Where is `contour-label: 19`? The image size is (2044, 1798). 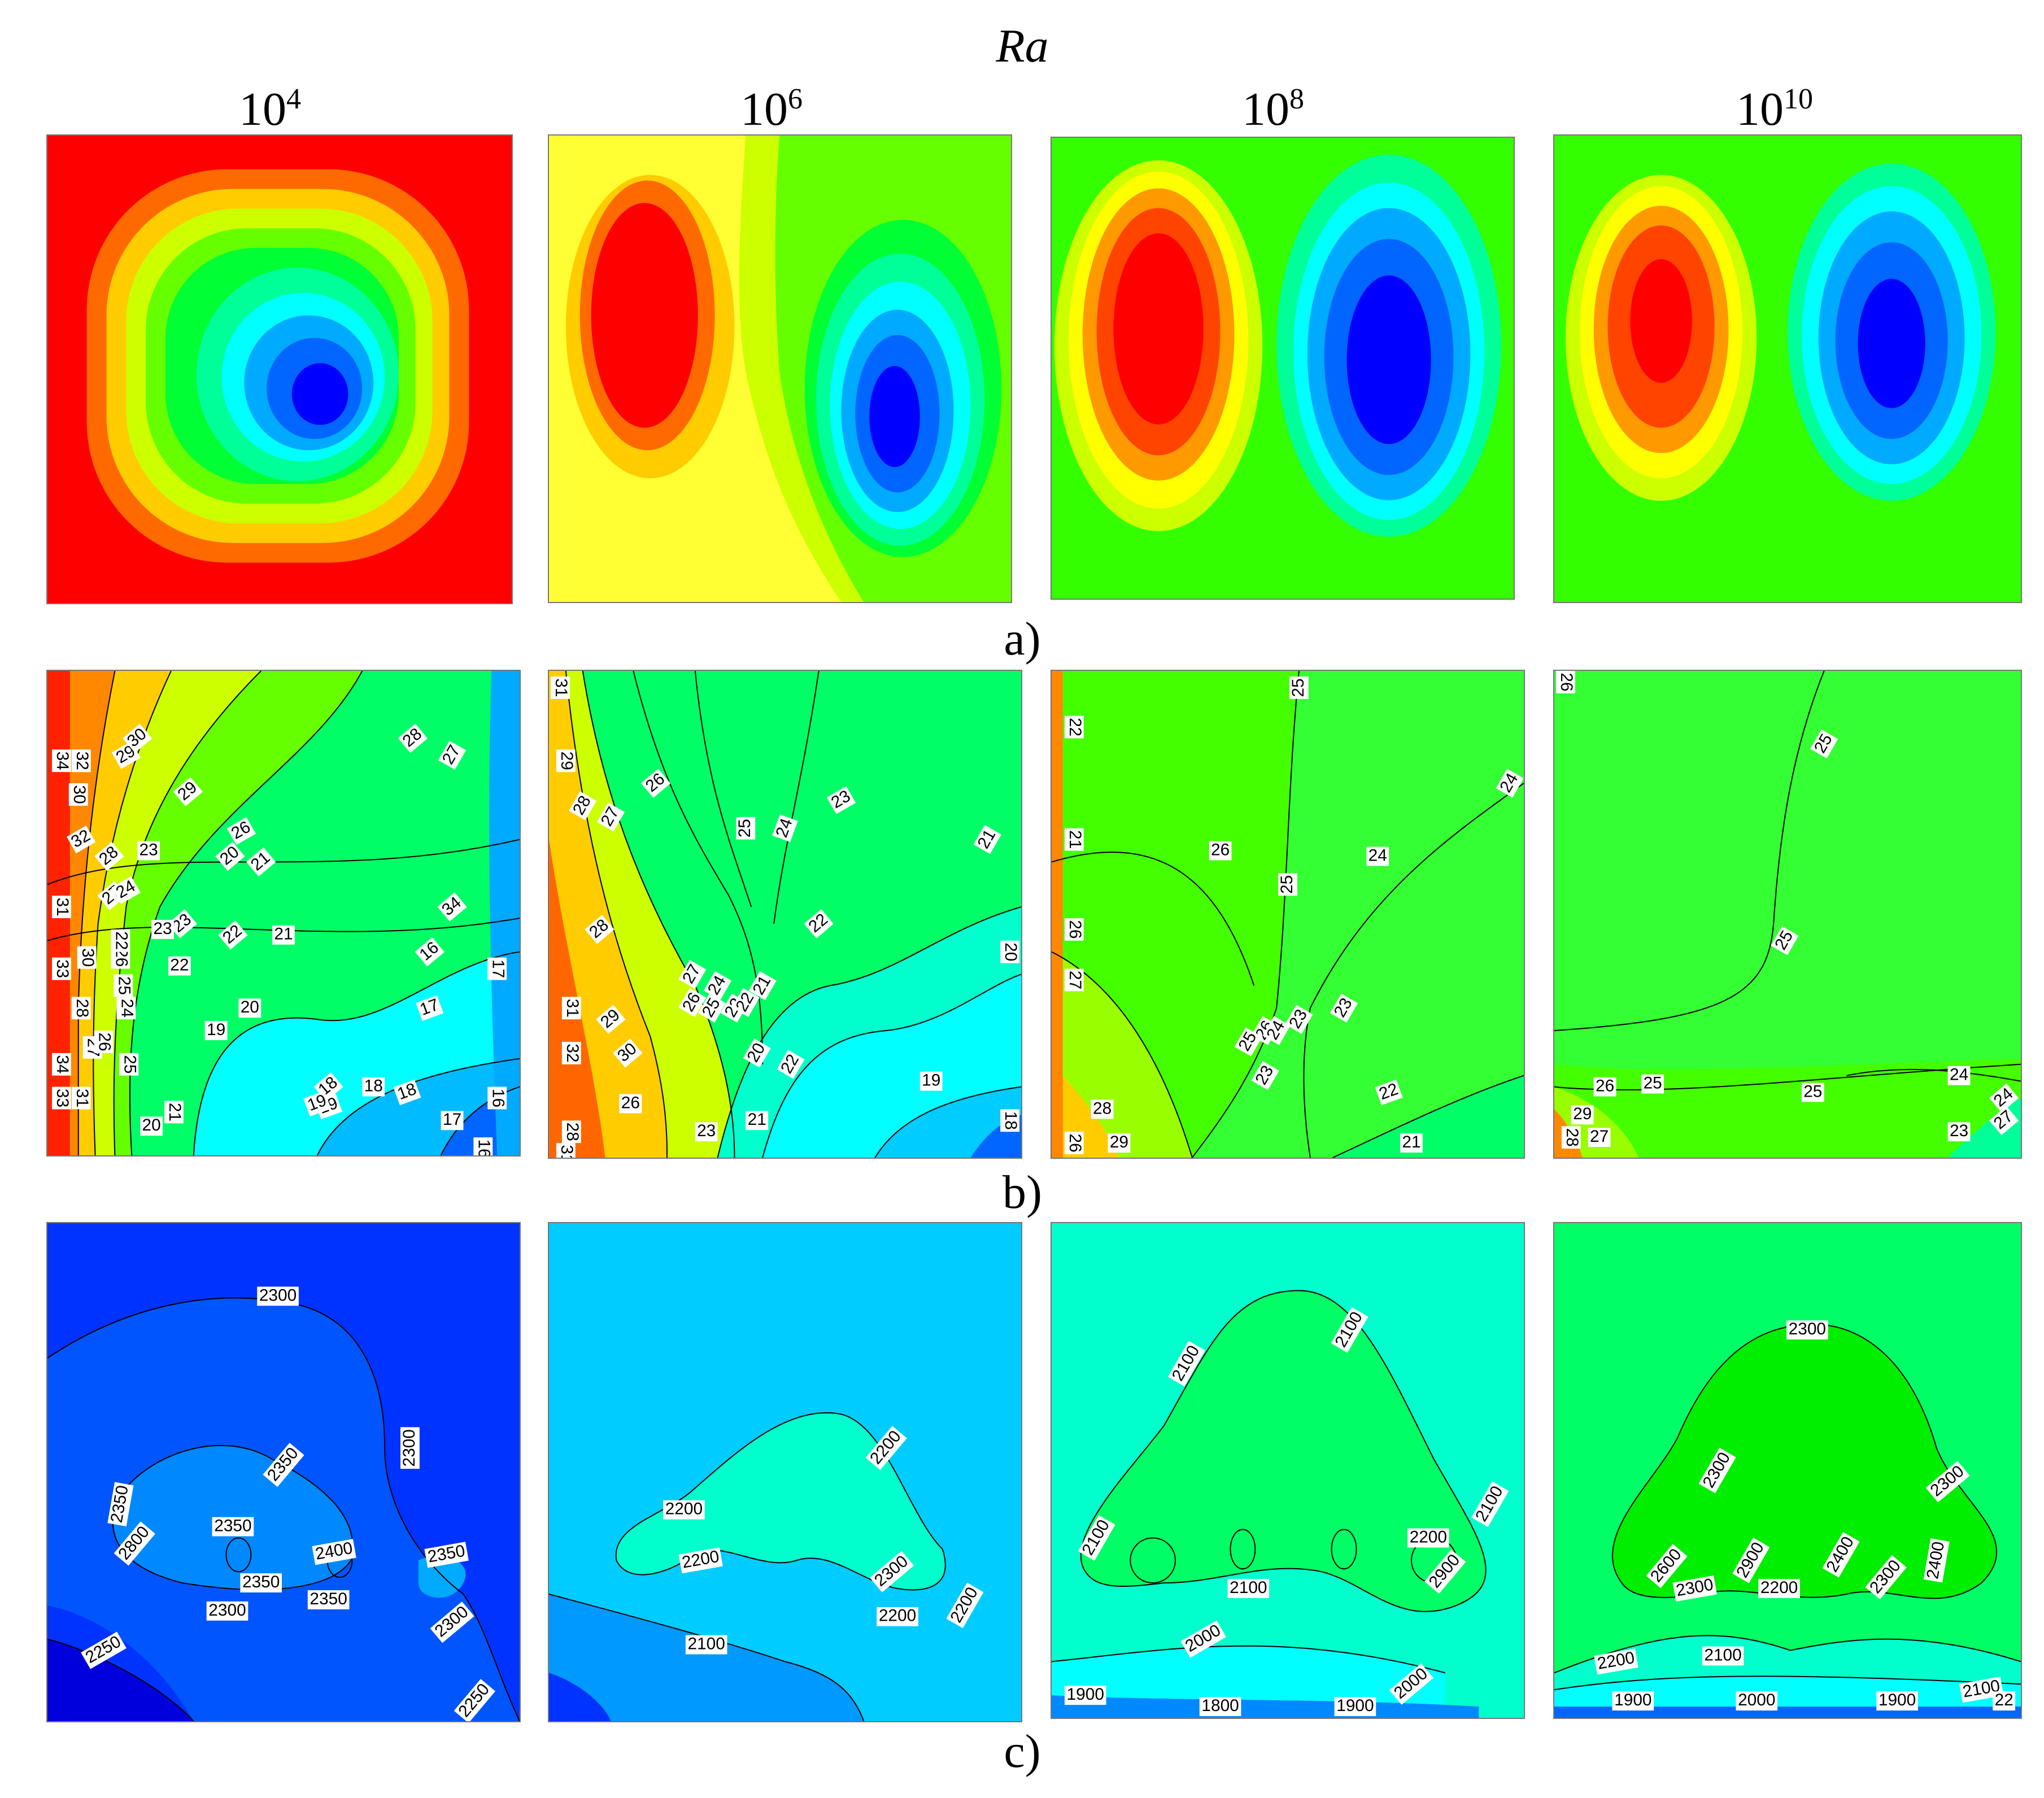 contour-label: 19 is located at coordinates (216, 1030).